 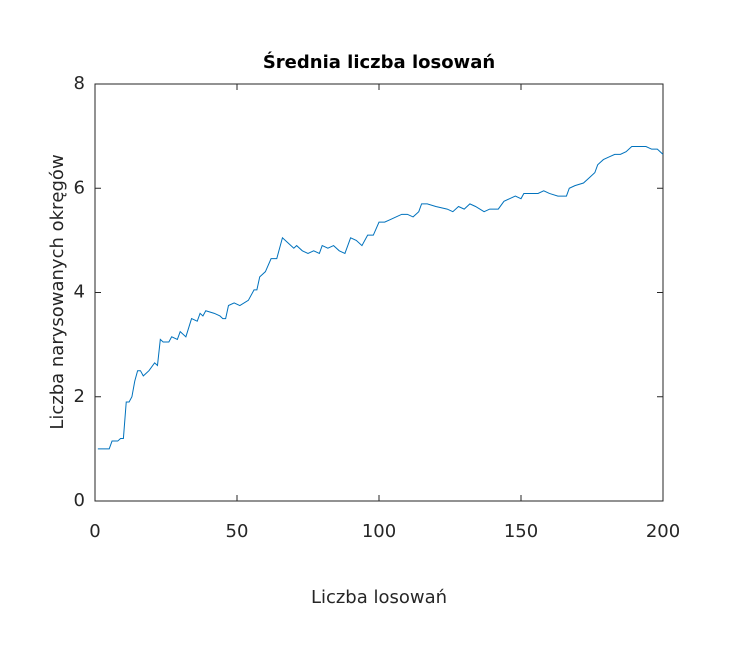 What do you see at coordinates (79, 292) in the screenshot?
I see `y-tick-label: 4` at bounding box center [79, 292].